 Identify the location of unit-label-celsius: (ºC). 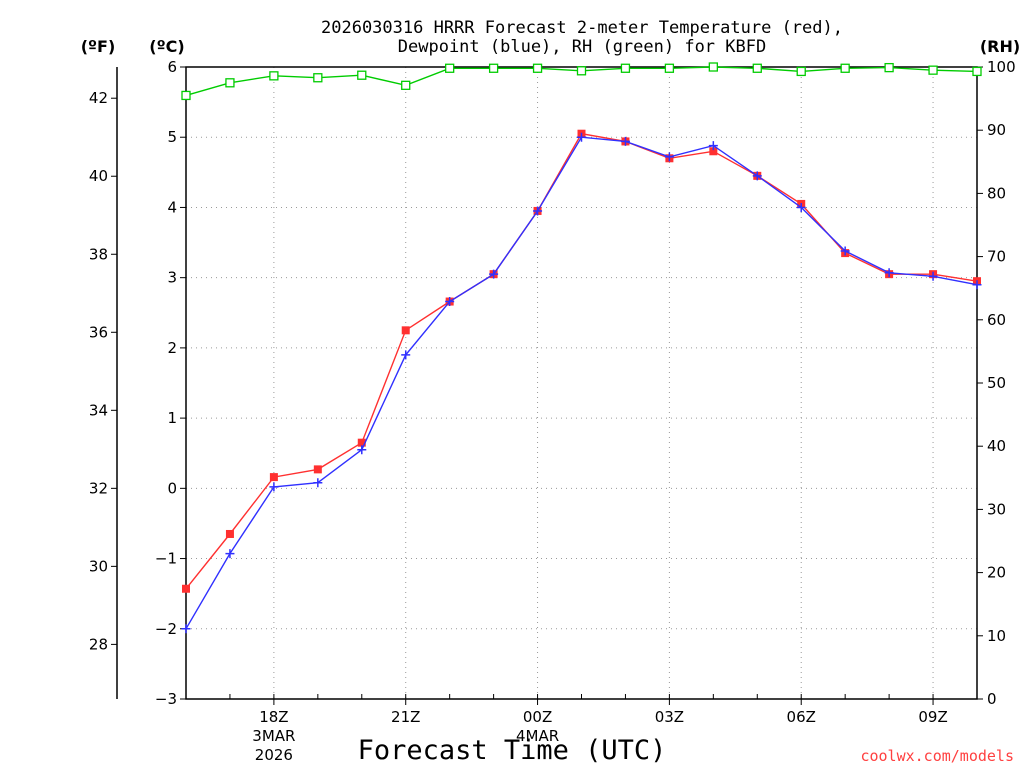
(166, 46).